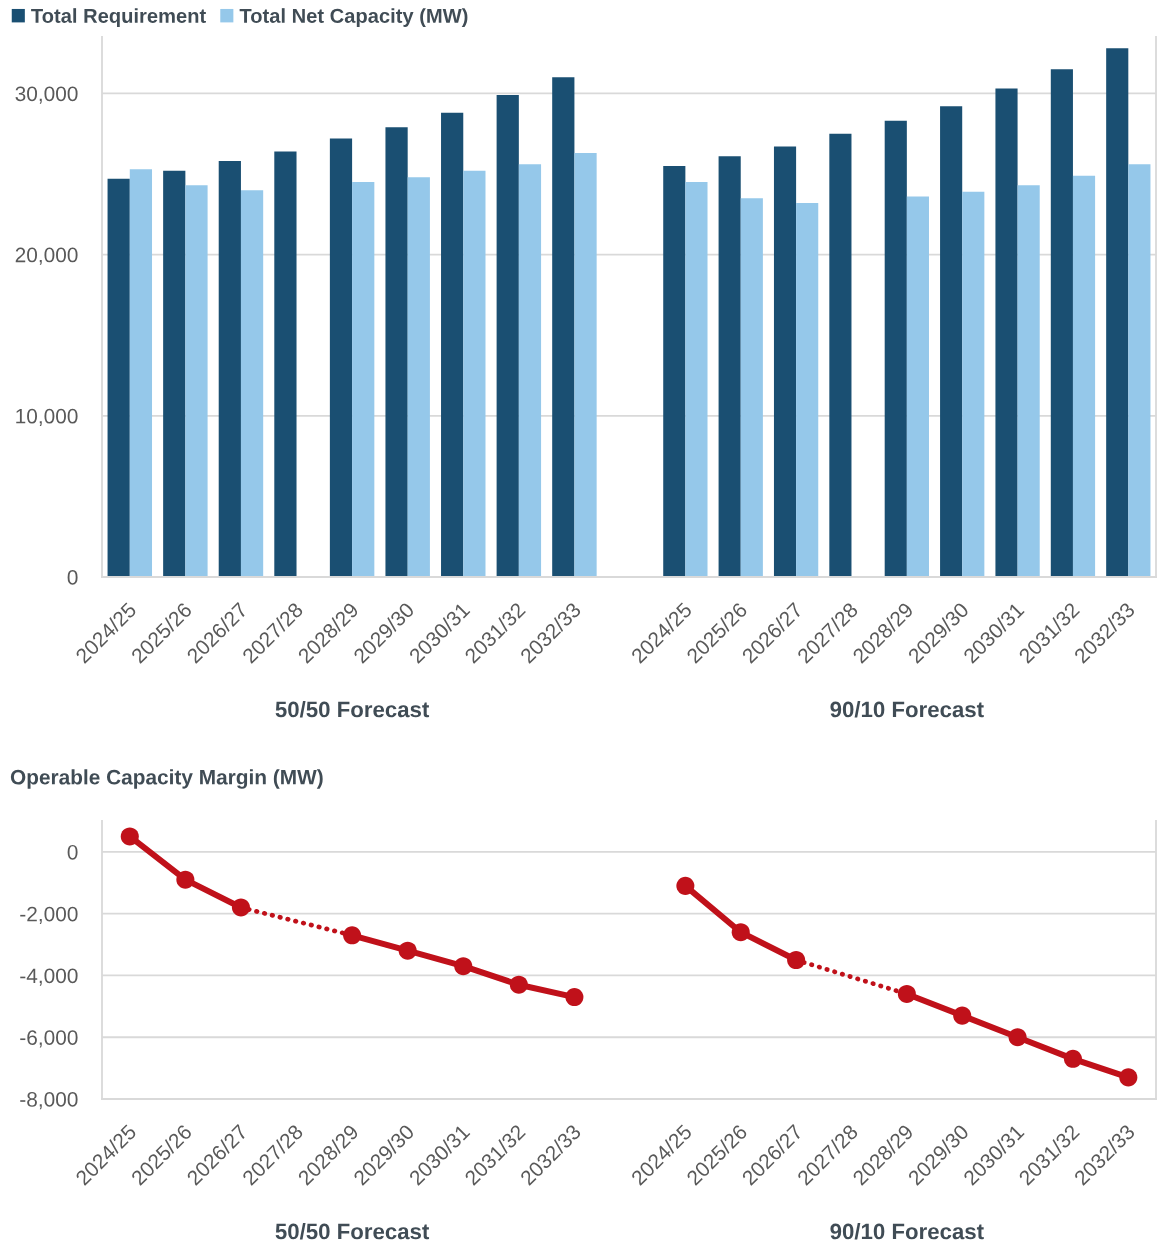 The image size is (1158, 1247). What do you see at coordinates (49, 1101) in the screenshot?
I see `y-tick-label: -8,000` at bounding box center [49, 1101].